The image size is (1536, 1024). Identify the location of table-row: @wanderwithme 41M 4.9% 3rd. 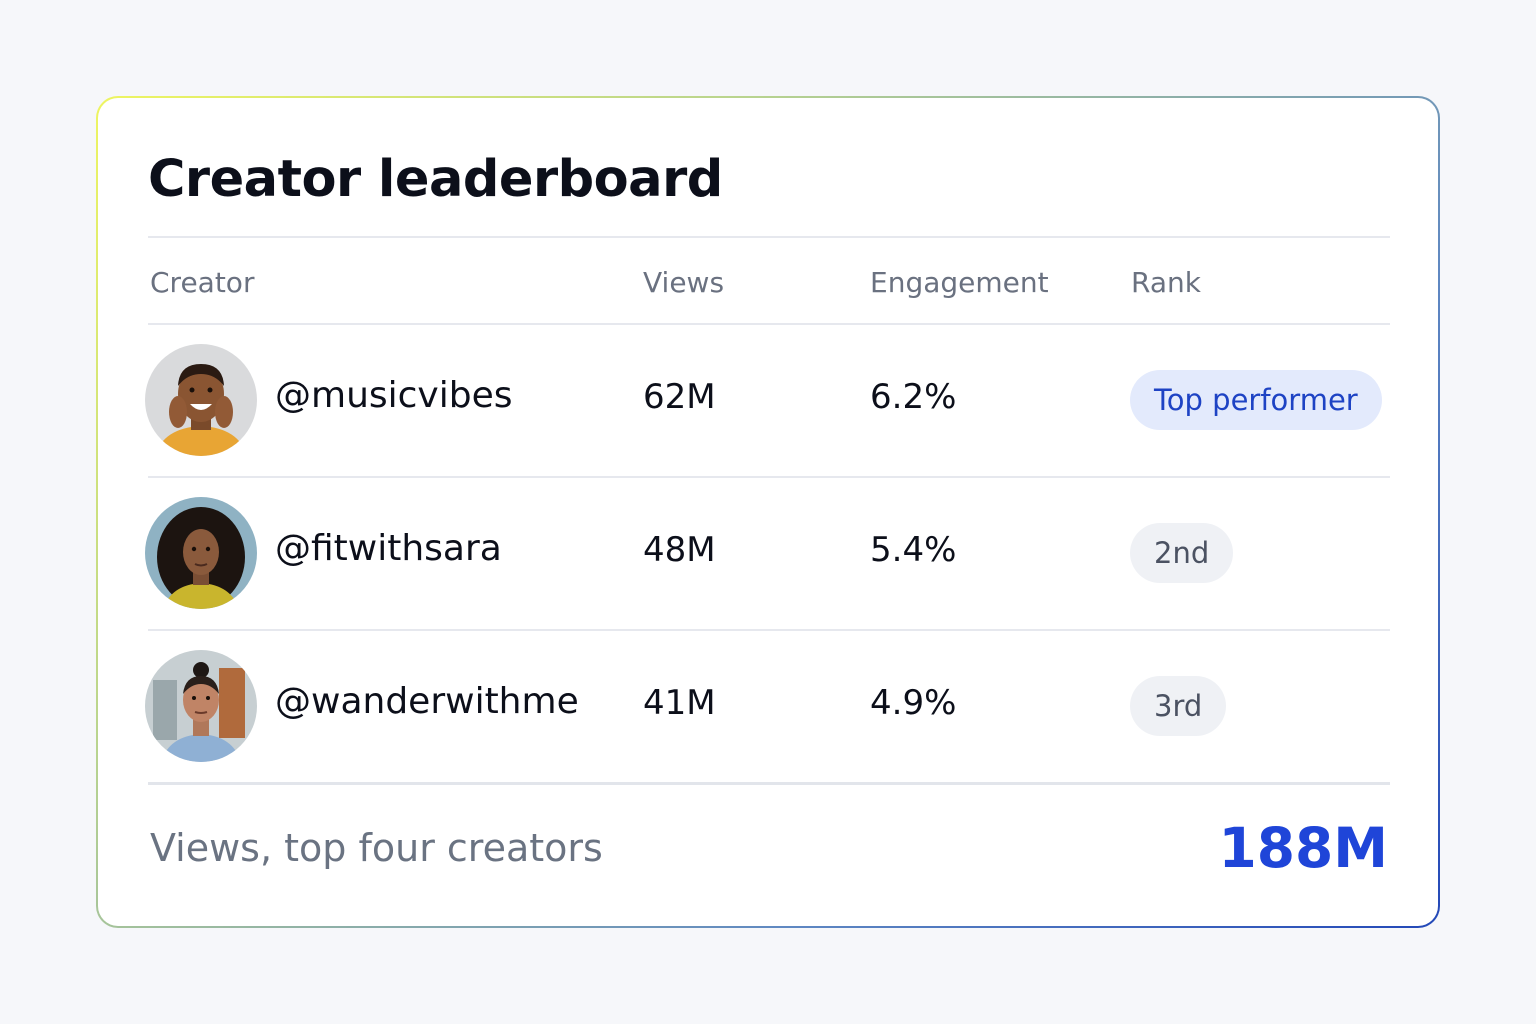
(768, 707).